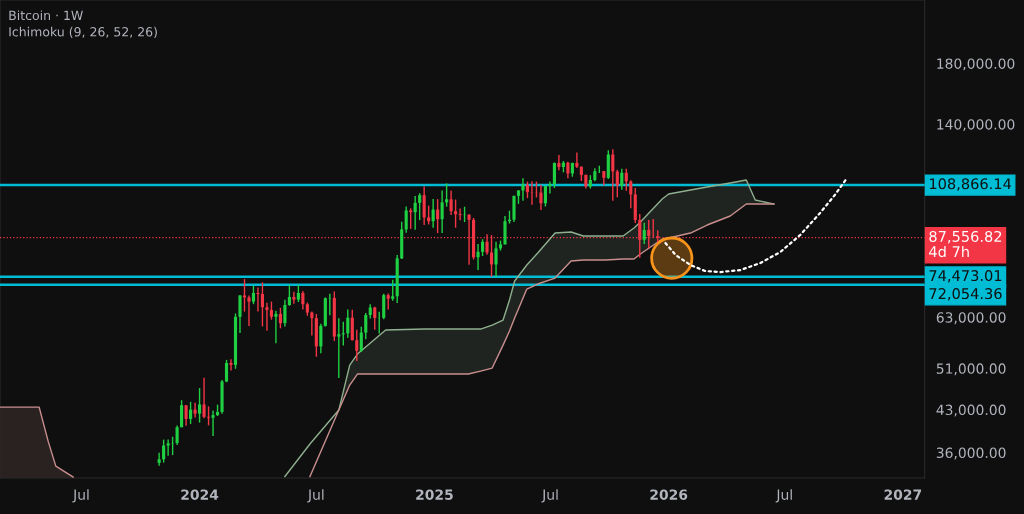 This screenshot has height=514, width=1024. Describe the element at coordinates (971, 318) in the screenshot. I see `y-tick-label: 63,000.00` at that location.